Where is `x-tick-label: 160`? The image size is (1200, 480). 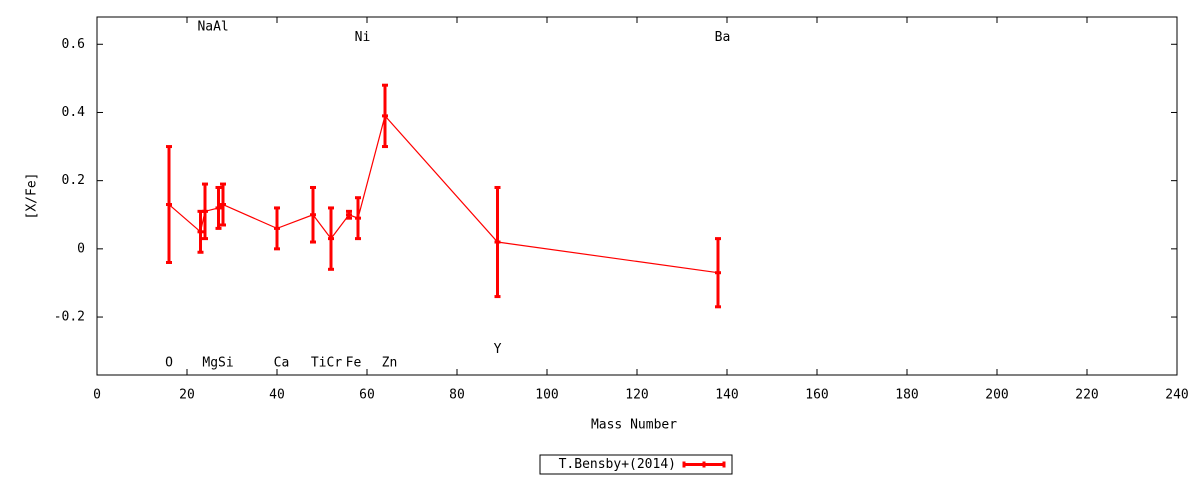 x-tick-label: 160 is located at coordinates (816, 395).